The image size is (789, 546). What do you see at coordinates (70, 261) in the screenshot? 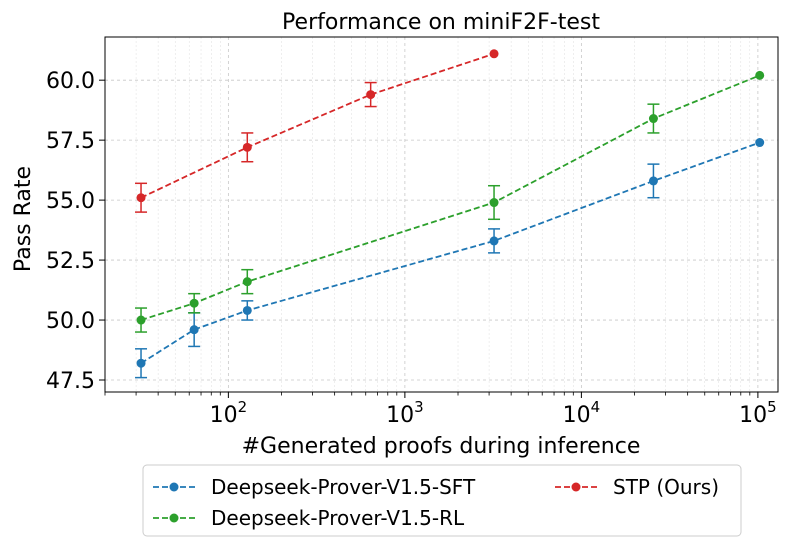
I see `y-tick-label: 52.5` at bounding box center [70, 261].